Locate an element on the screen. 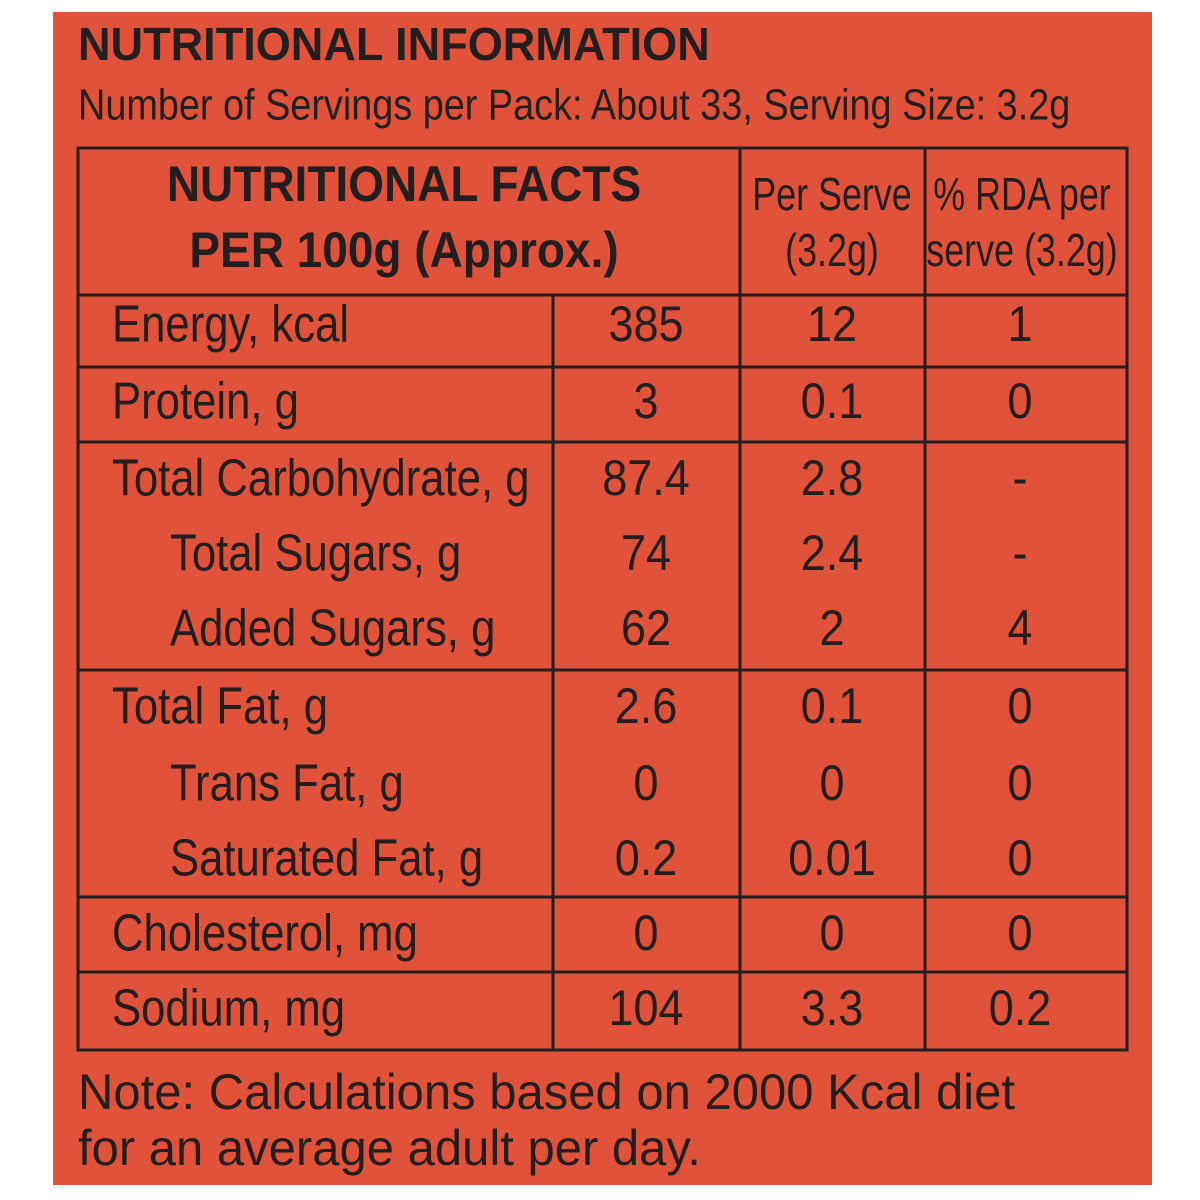  row-label: Trans Fat, g is located at coordinates (287, 783).